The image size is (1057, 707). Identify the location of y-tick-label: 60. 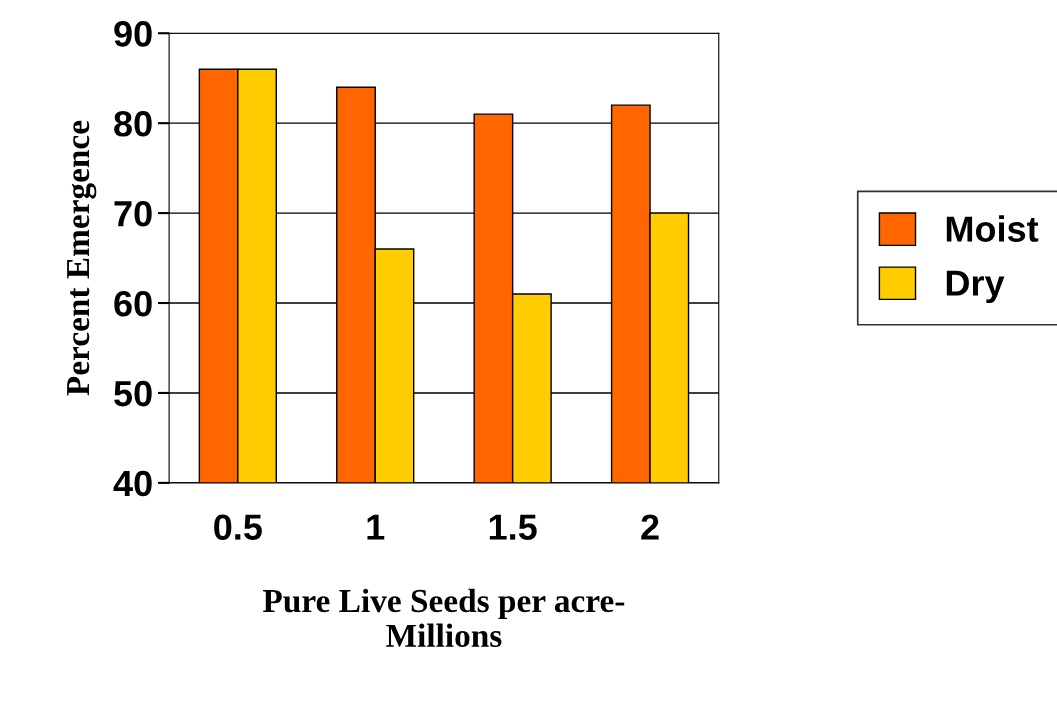
(133, 303).